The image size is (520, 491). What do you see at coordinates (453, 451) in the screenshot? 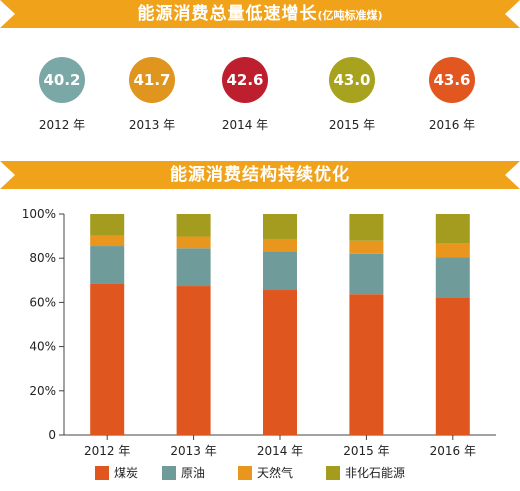
I see `x-tick-label-5: 2016 年` at bounding box center [453, 451].